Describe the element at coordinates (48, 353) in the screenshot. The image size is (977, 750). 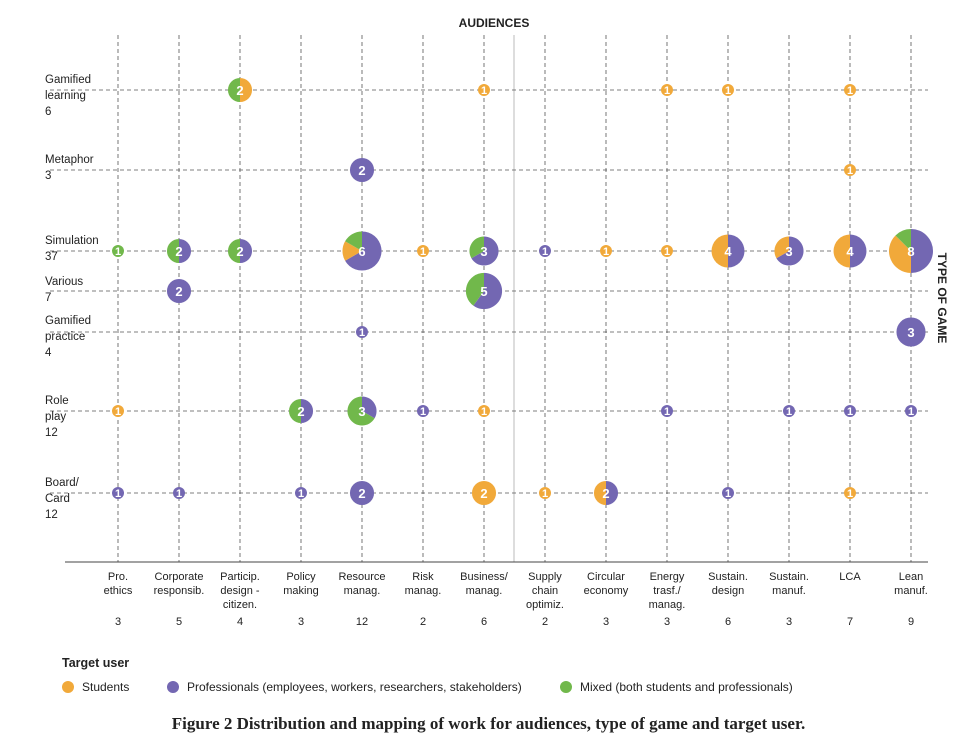
I see `y-category-count: 4` at that location.